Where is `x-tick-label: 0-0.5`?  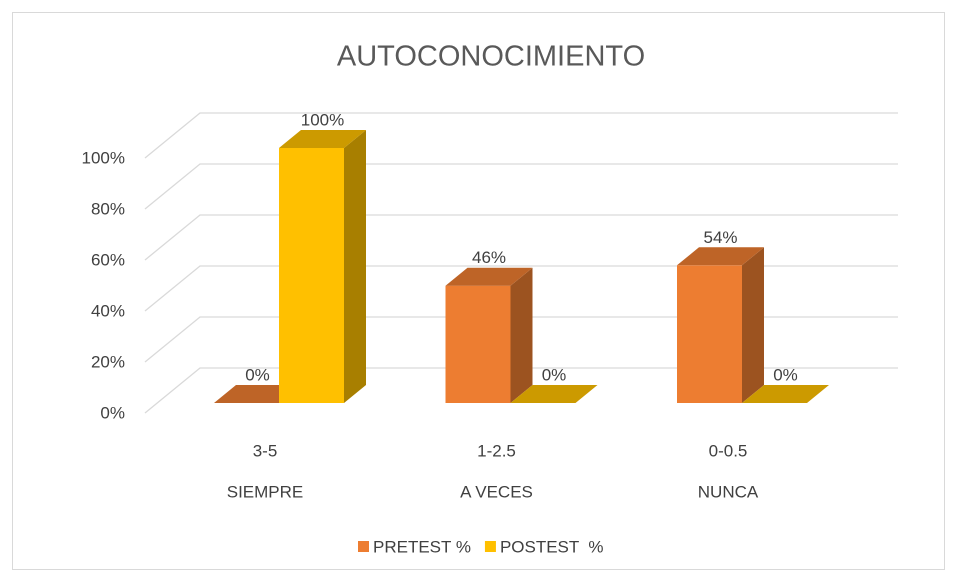 x-tick-label: 0-0.5 is located at coordinates (728, 450).